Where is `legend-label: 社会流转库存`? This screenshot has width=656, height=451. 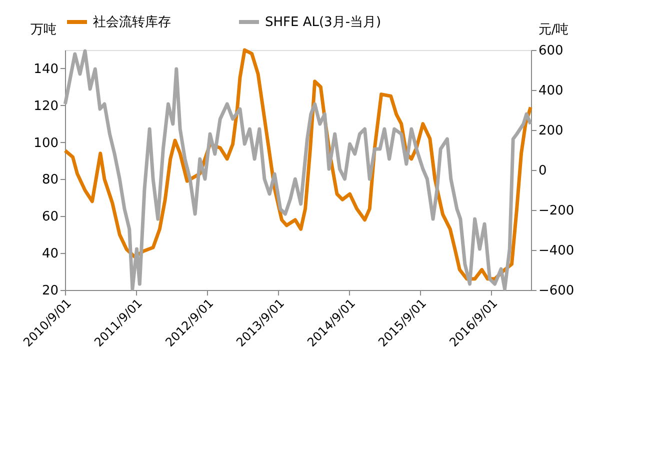 legend-label: 社会流转库存 is located at coordinates (132, 22).